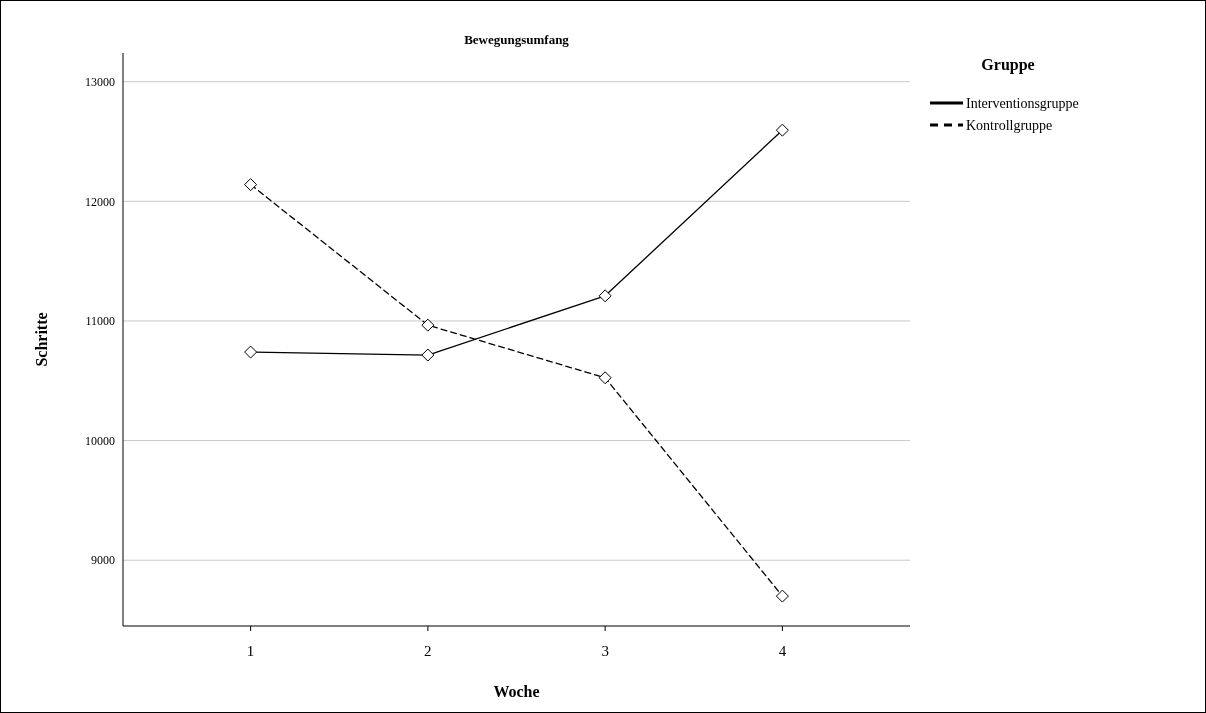  Describe the element at coordinates (1022, 103) in the screenshot. I see `legend-label: Interventionsgruppe` at that location.